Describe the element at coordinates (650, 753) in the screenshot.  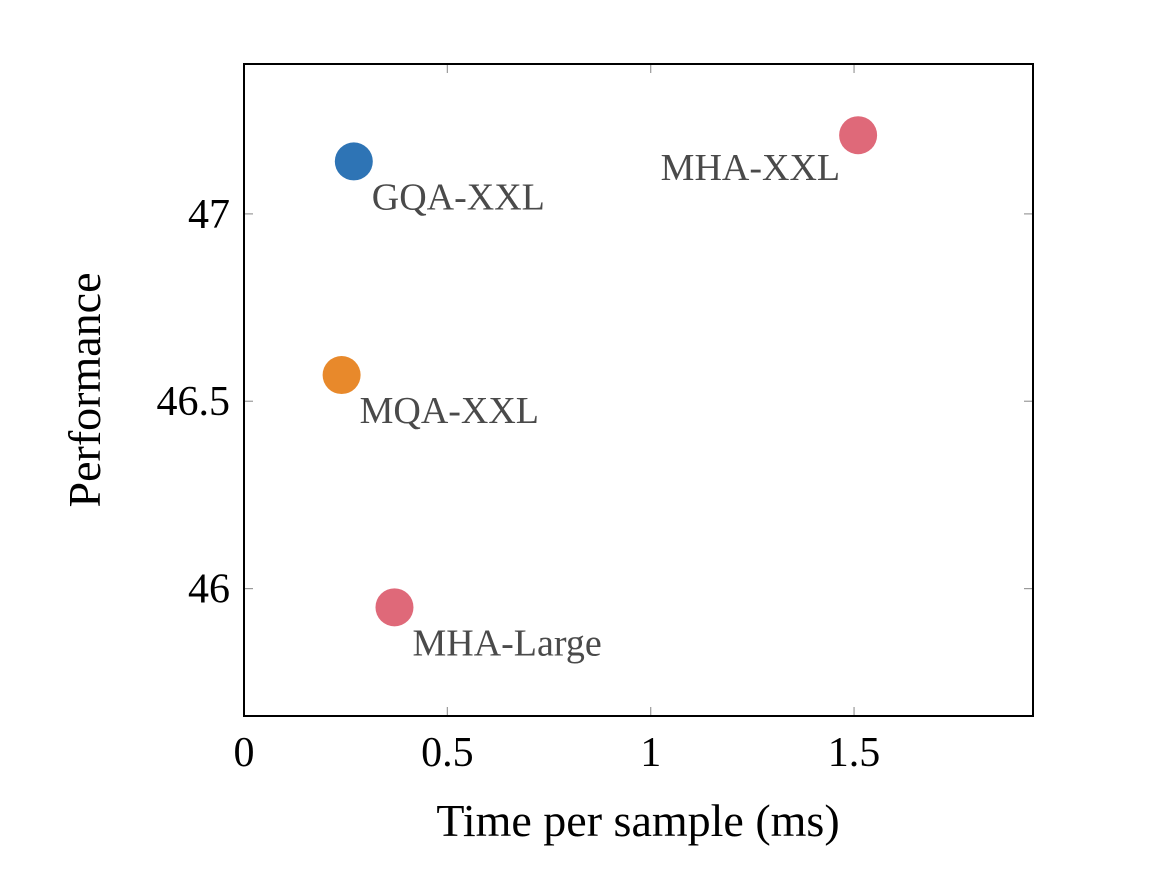
I see `x-tick-label: 1` at that location.